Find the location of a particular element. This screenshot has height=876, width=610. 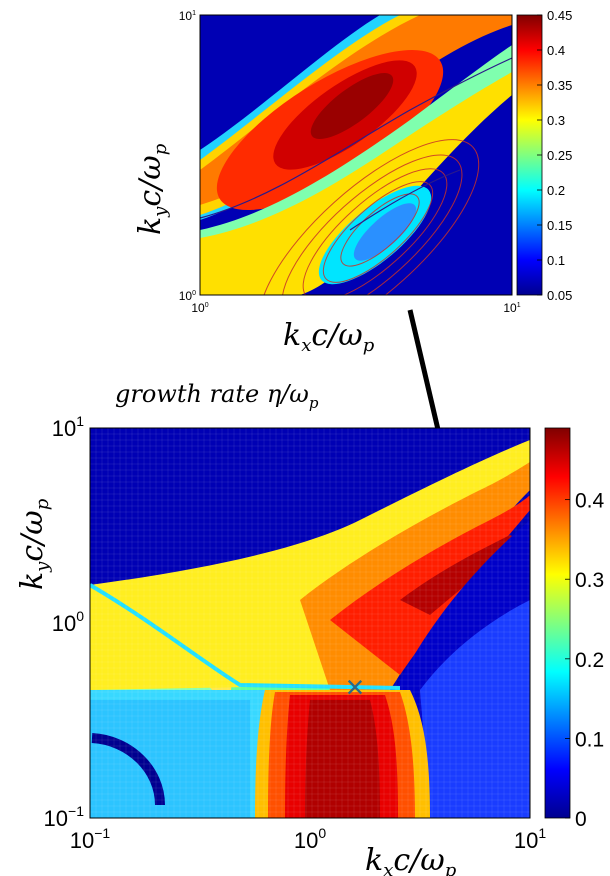

main-colorbar is located at coordinates (557, 623).